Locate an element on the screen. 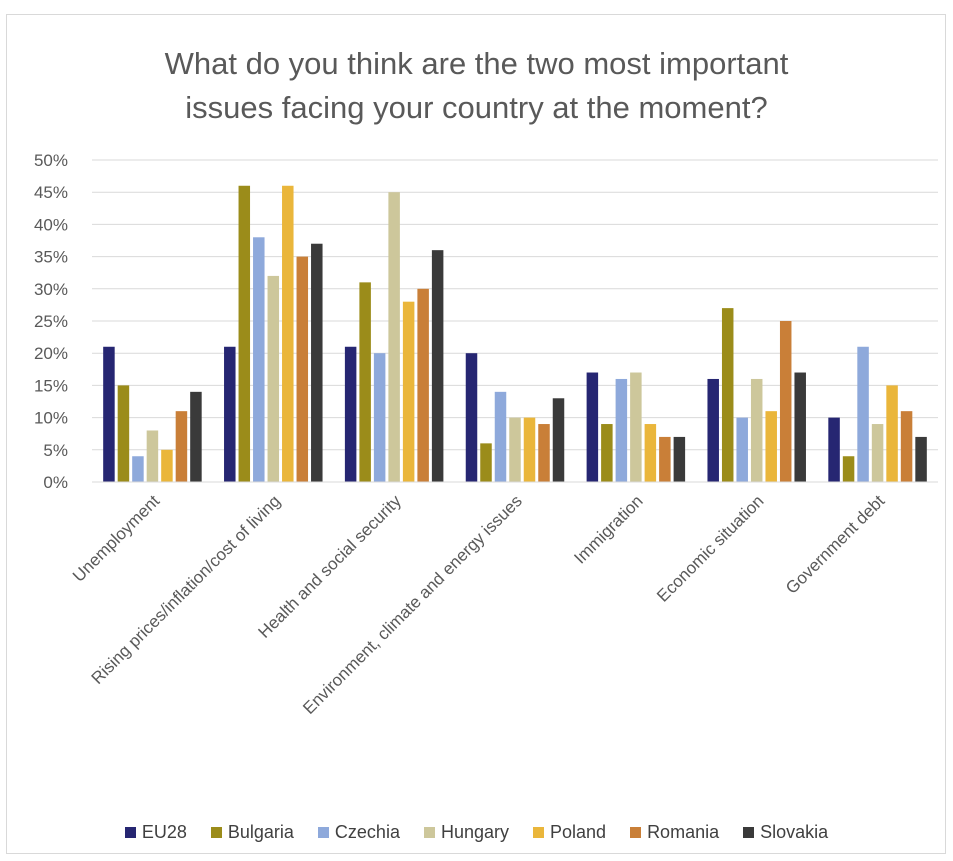  legend-label: EU28 is located at coordinates (164, 831).